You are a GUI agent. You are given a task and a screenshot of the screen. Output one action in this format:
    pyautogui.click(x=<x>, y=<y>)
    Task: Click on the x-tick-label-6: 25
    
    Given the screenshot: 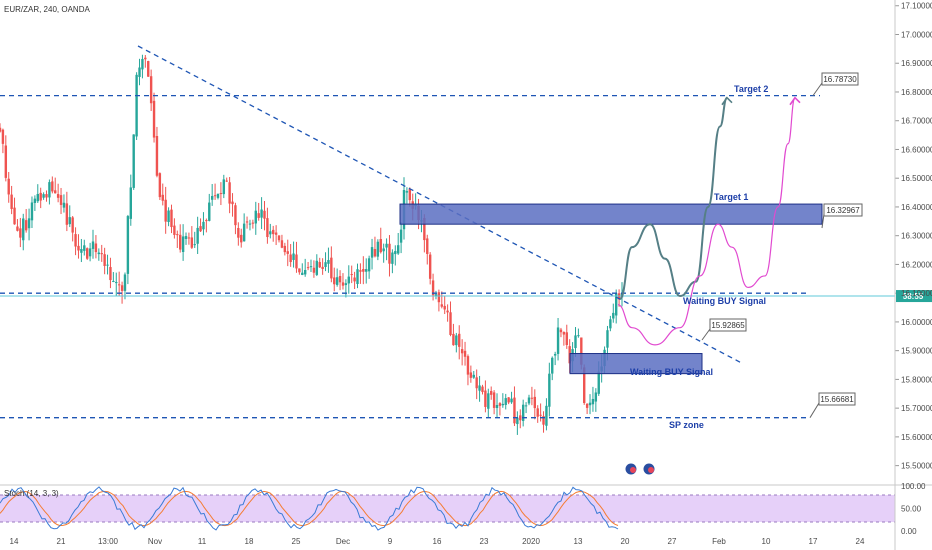 What is the action you would take?
    pyautogui.click(x=296, y=541)
    